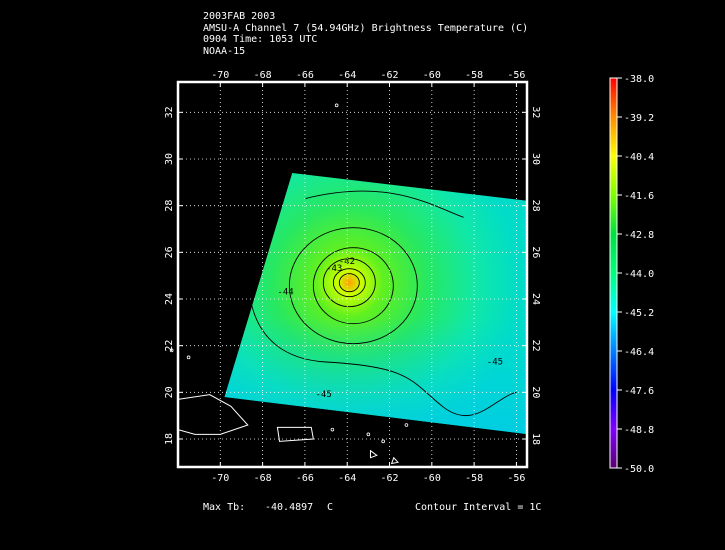 The image size is (725, 550). What do you see at coordinates (639, 352) in the screenshot?
I see `colorbar-tick-label: -46.4` at bounding box center [639, 352].